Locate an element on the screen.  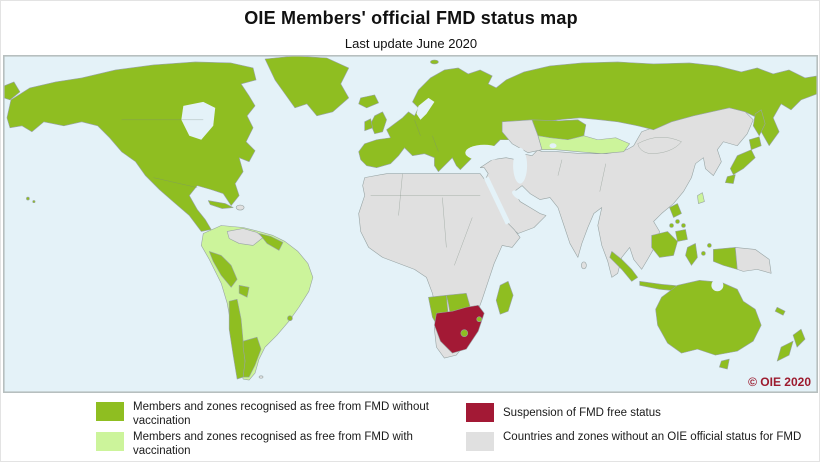
indonesia-borneo is located at coordinates (664, 244).